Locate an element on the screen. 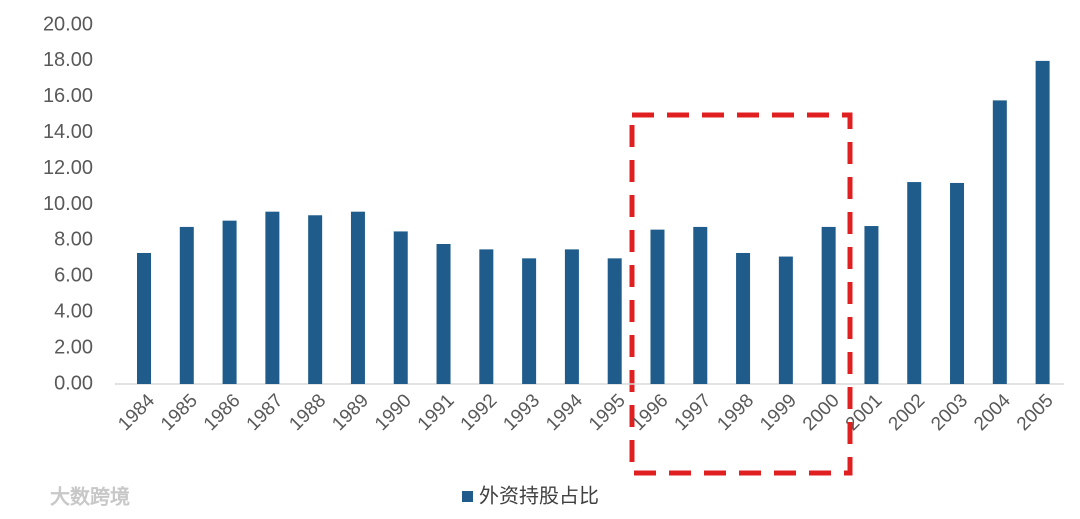 The width and height of the screenshot is (1080, 519). x-tick-label: 1986 is located at coordinates (222, 412).